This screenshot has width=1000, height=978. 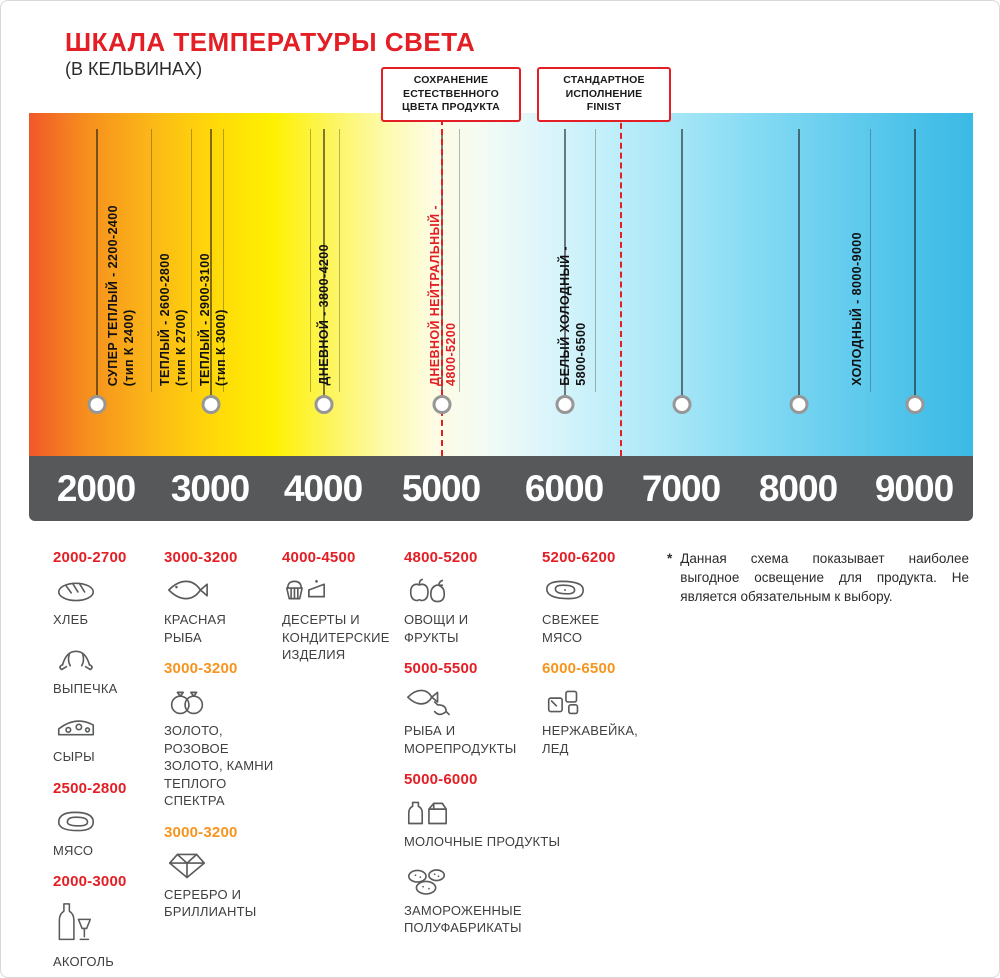 I want to click on band-label-daylight: ДНЕВНОЙ - 3800-4200, so click(x=324, y=315).